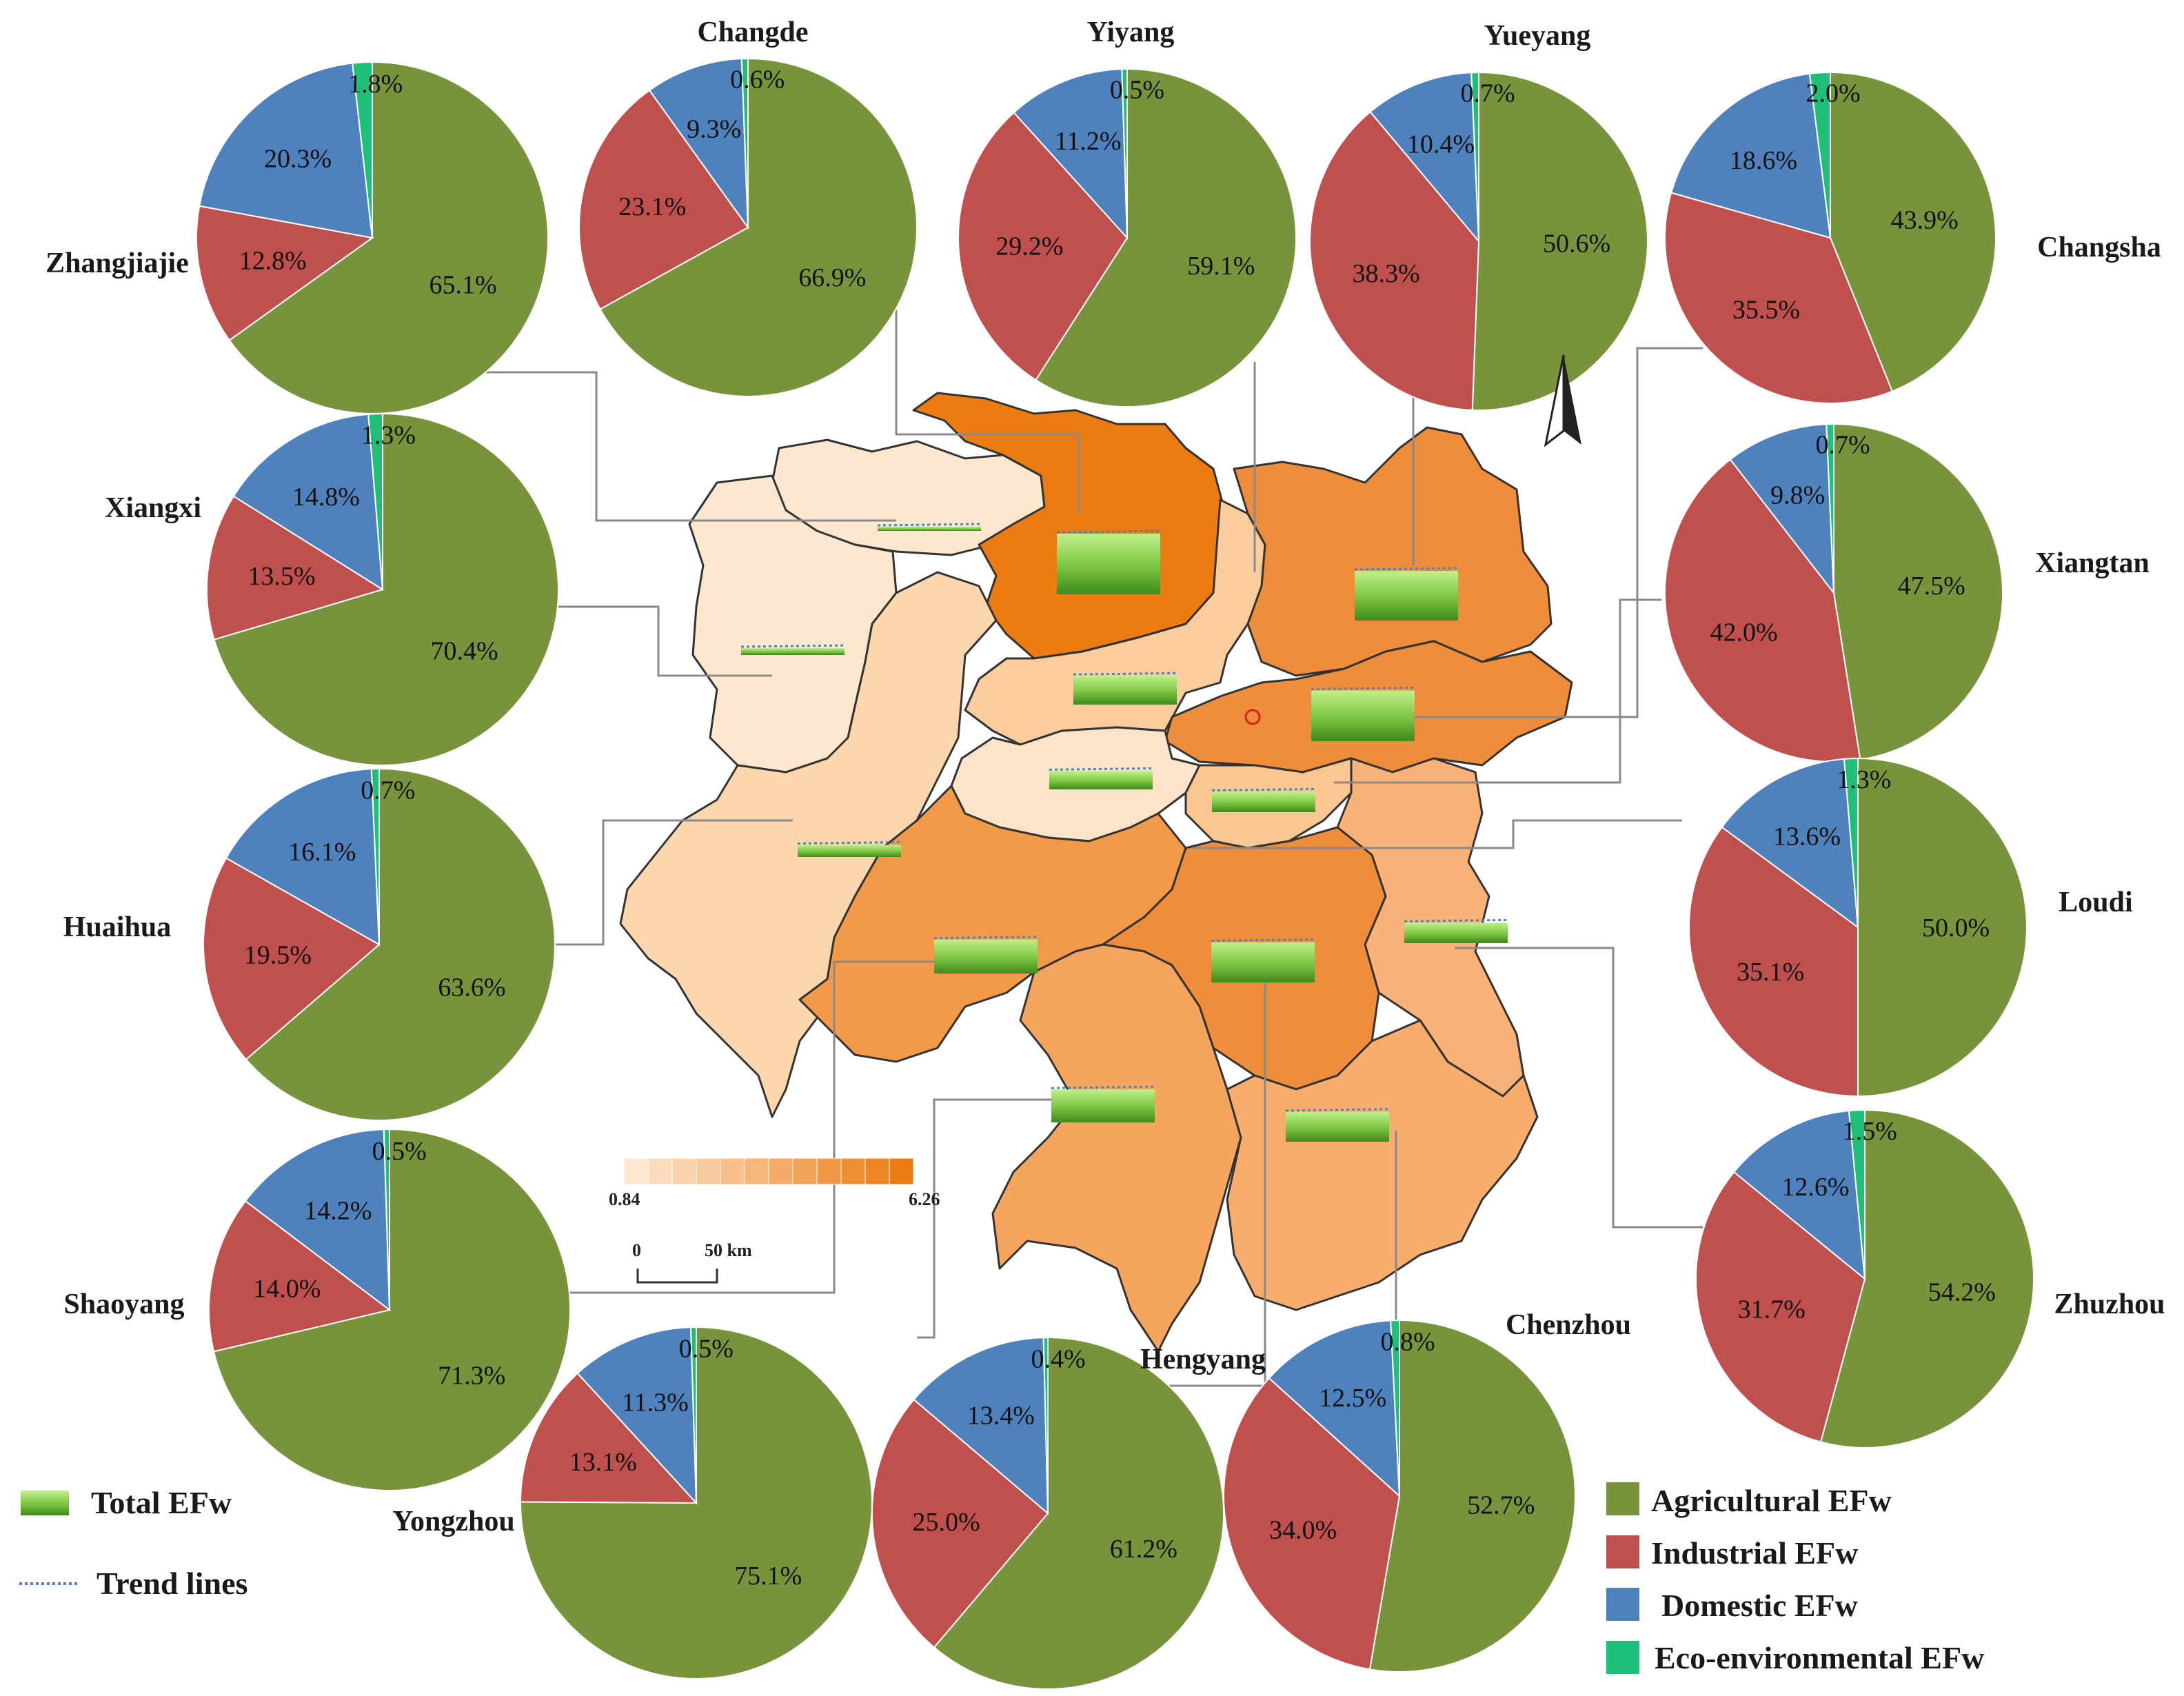 The height and width of the screenshot is (1696, 2184). What do you see at coordinates (1475, 156) in the screenshot?
I see `pie-slice-yueyang-eco` at bounding box center [1475, 156].